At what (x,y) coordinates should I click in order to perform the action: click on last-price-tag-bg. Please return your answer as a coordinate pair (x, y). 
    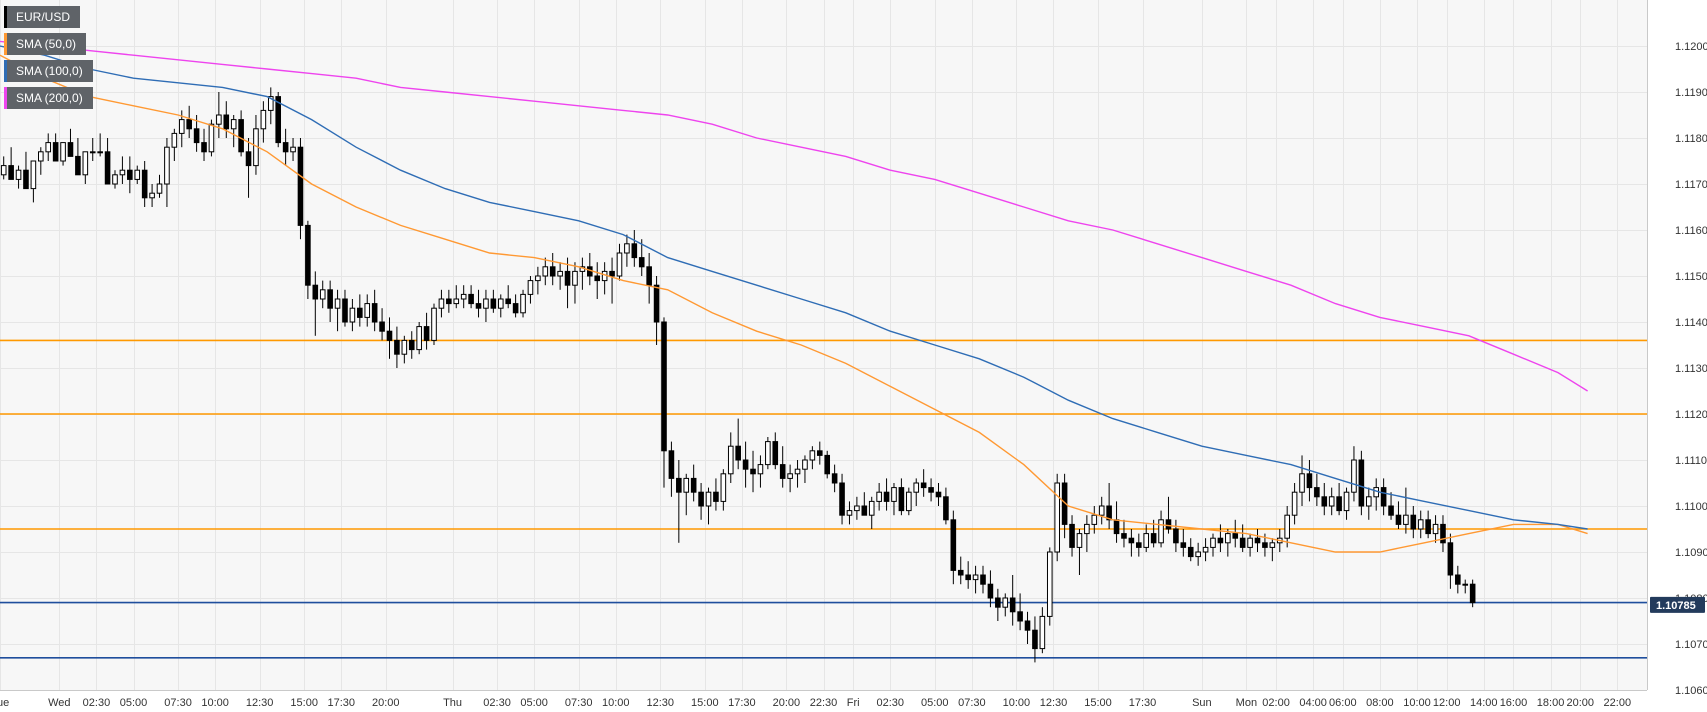
    Looking at the image, I should click on (1677, 604).